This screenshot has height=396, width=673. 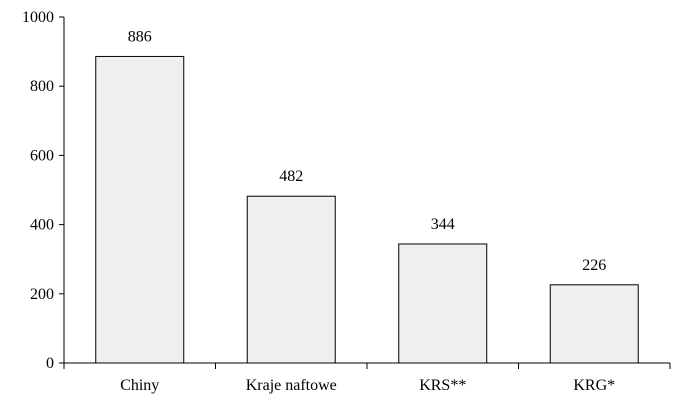 What do you see at coordinates (42, 225) in the screenshot?
I see `y-tick-label: 400` at bounding box center [42, 225].